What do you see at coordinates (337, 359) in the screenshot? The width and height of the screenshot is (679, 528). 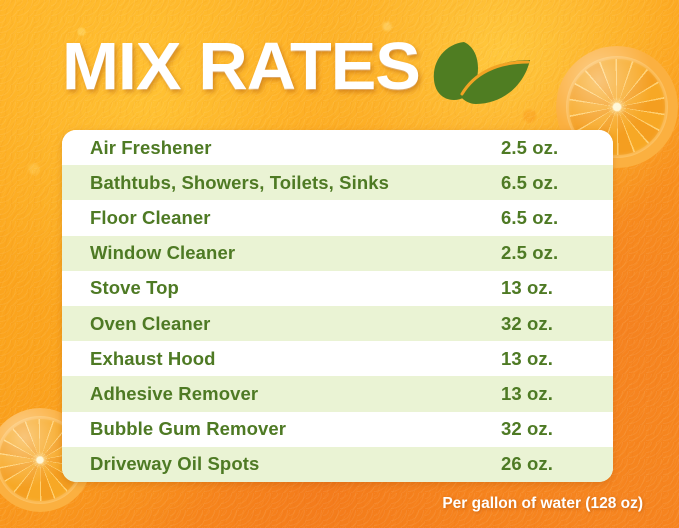 I see `table-row: Exhaust Hood 13 oz.` at bounding box center [337, 359].